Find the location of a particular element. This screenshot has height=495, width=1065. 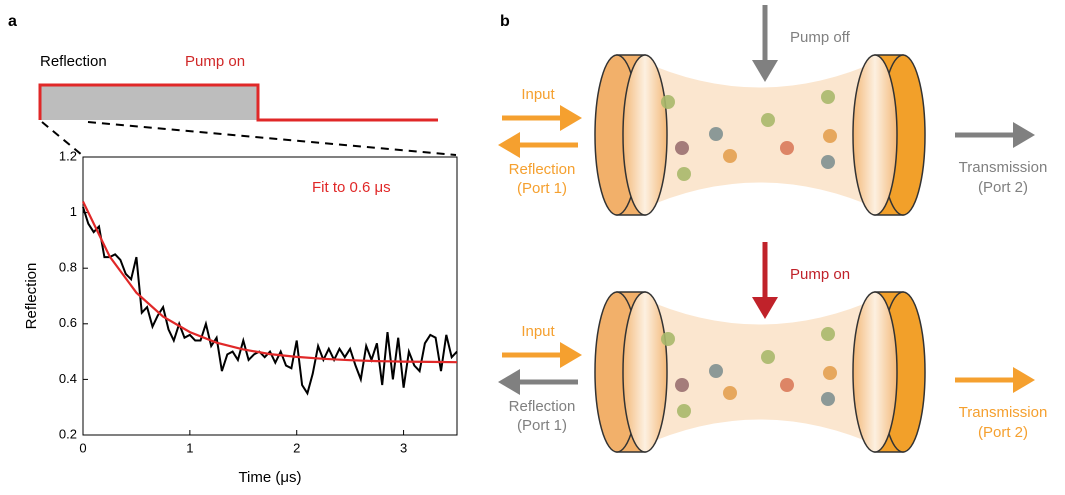

x-tick-label: 2 is located at coordinates (296, 447).